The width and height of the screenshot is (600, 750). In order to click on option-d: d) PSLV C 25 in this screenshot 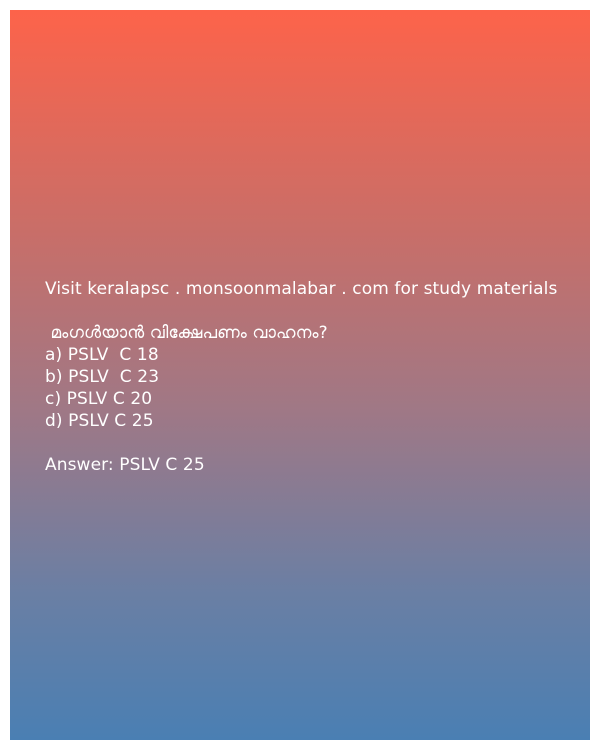, I will do `click(99, 421)`.